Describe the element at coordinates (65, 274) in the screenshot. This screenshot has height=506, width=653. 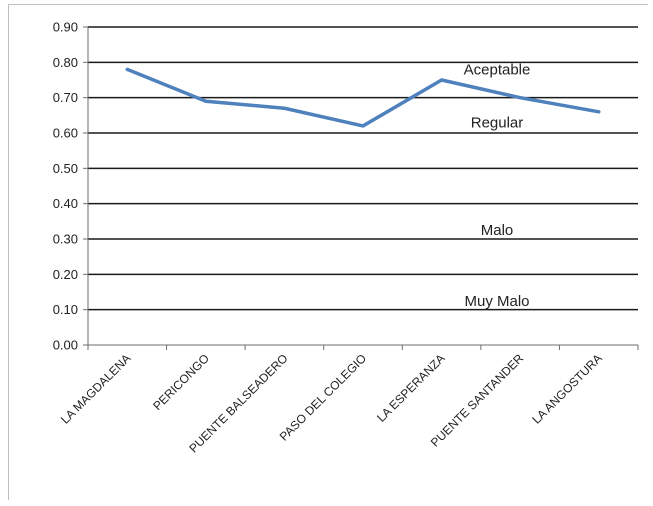
I see `y-tick-label: 0.20` at that location.